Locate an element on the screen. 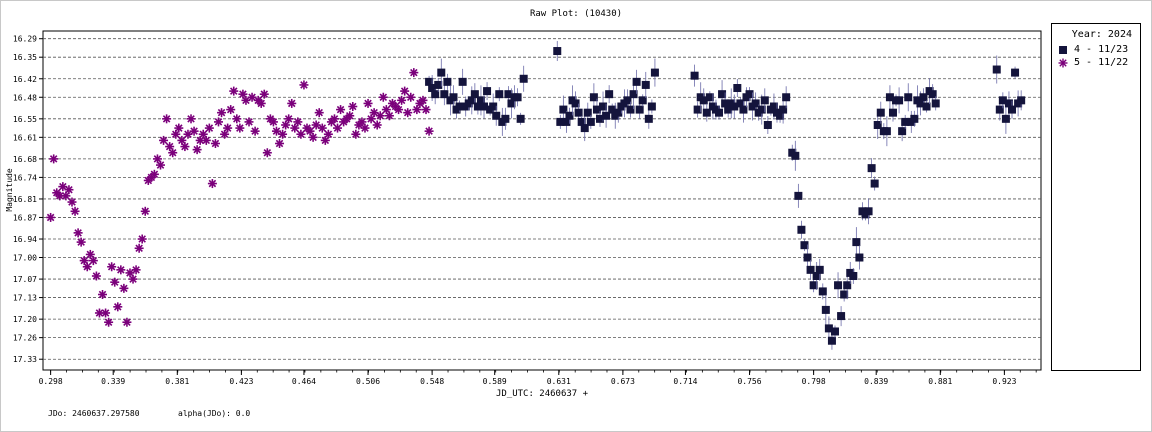  legend: Year: 2024 4 - 11/23 5 - 11/22 is located at coordinates (1096, 197).